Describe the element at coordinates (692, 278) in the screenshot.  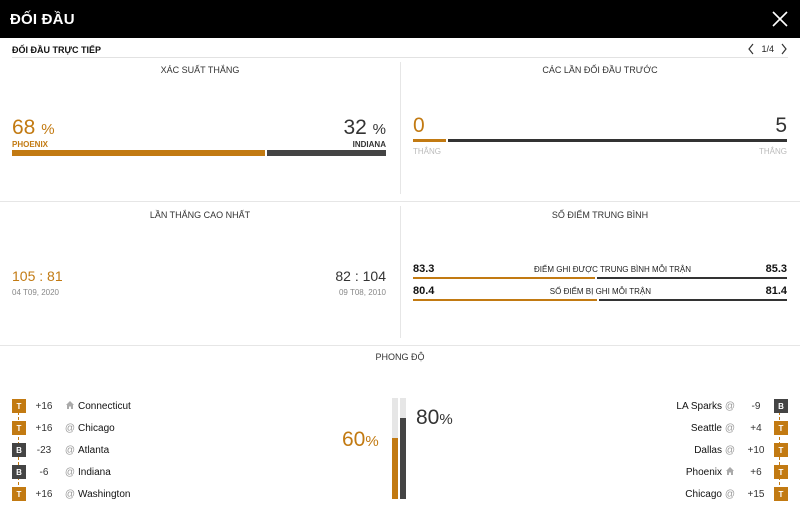
I see `away-avg-scored-bar` at that location.